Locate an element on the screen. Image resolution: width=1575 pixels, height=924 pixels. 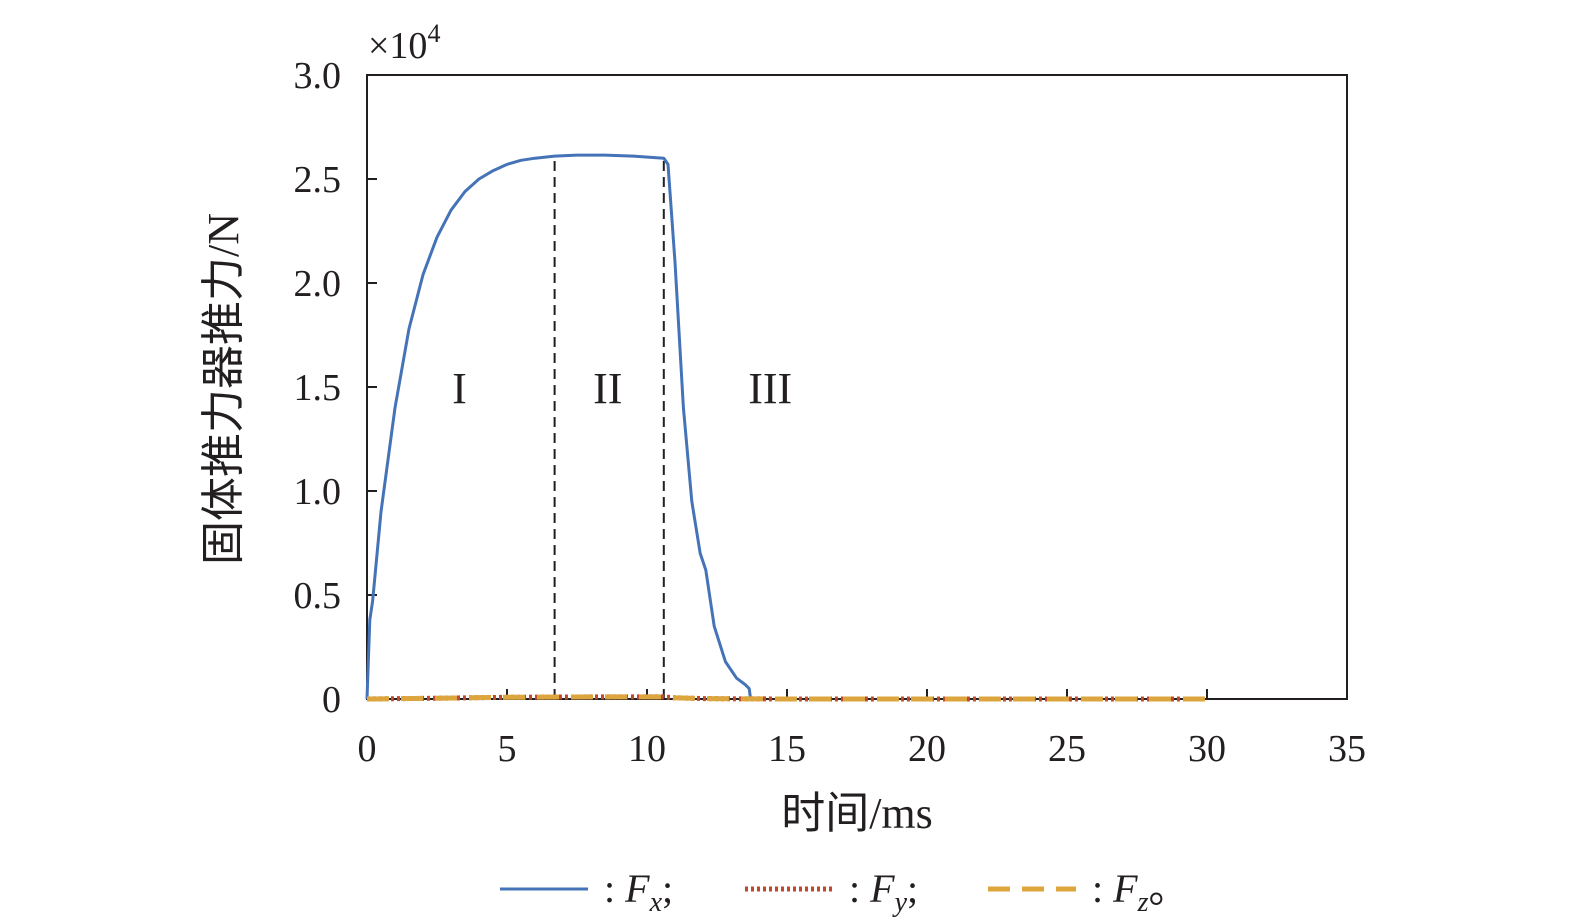
series-line-fz is located at coordinates (786, 698).